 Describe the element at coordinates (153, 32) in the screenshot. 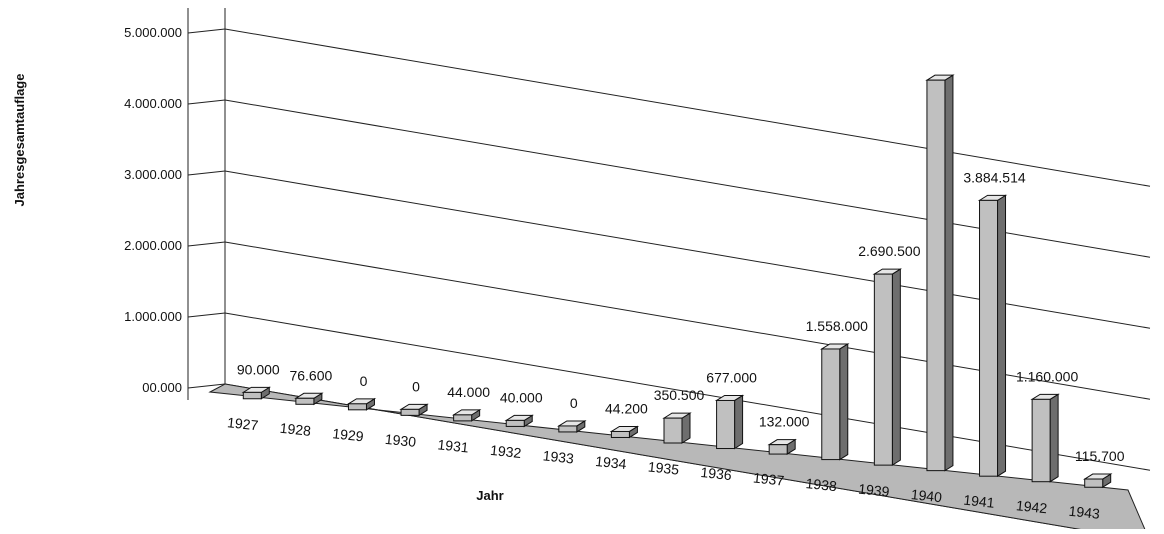

I see `y-tick-label: 5.000.000` at that location.